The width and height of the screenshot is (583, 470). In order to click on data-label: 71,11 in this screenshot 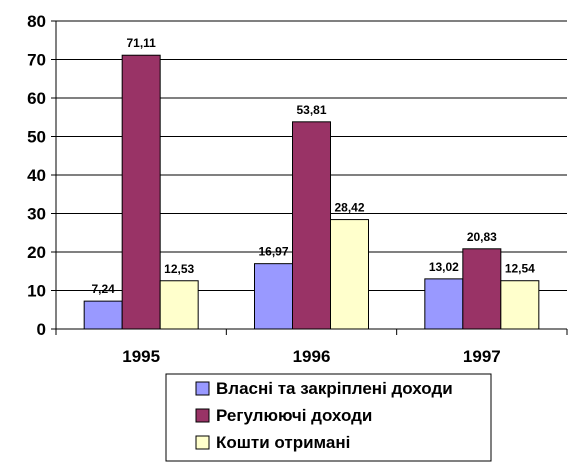, I will do `click(141, 43)`.